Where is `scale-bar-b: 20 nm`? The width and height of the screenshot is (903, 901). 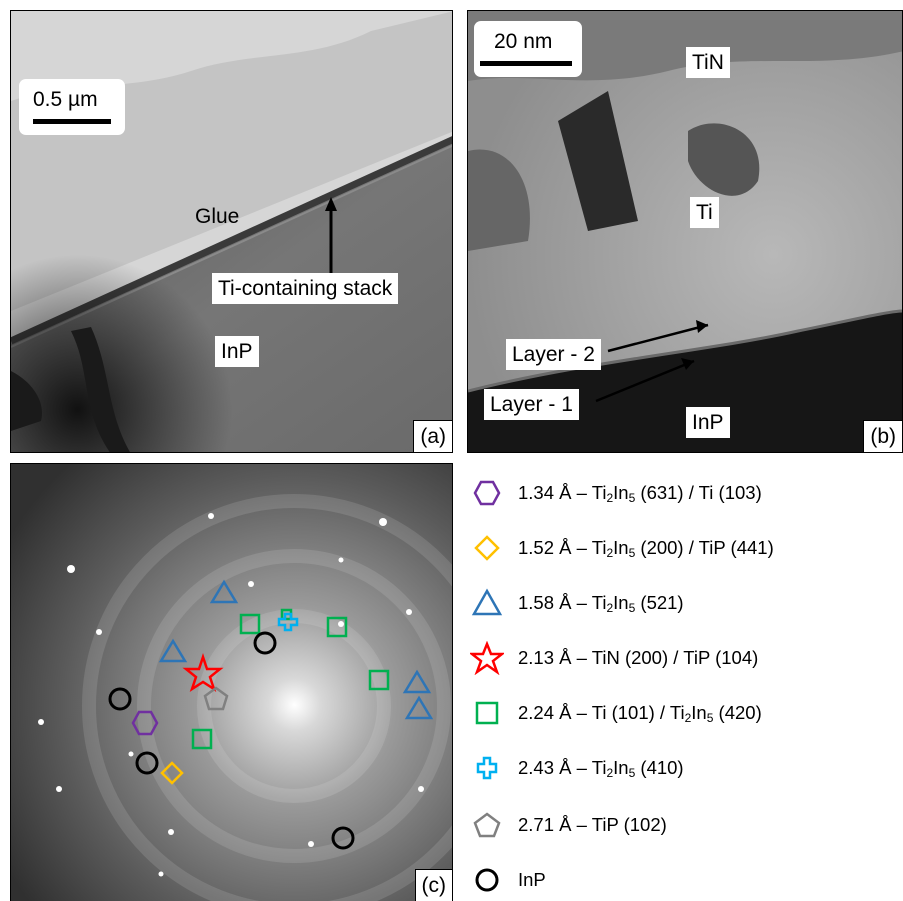 scale-bar-b: 20 nm is located at coordinates (528, 49).